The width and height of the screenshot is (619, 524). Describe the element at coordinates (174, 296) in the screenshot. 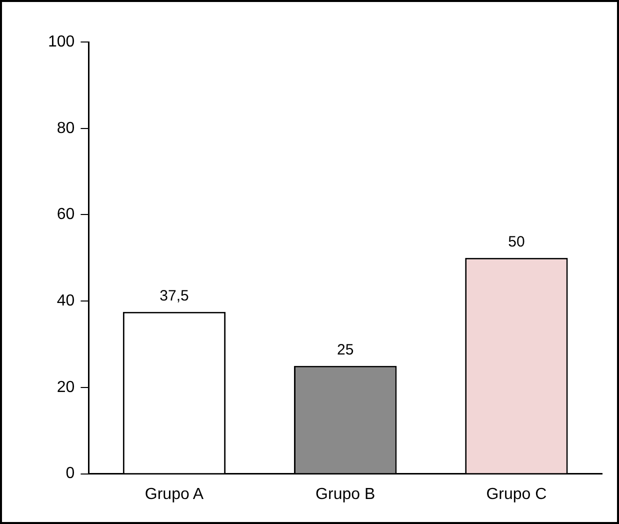

I see `data-label: 37,5` at that location.